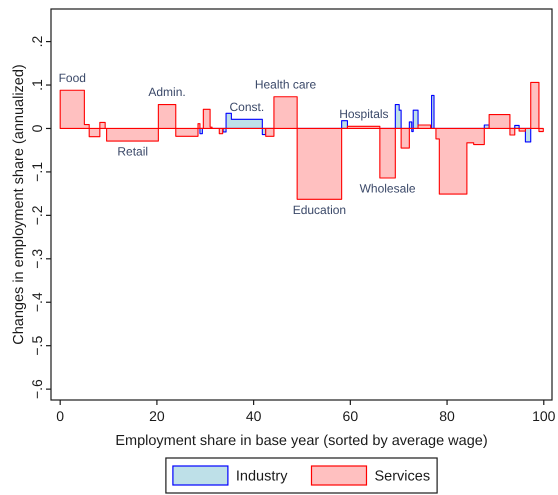 This screenshot has width=558, height=495. I want to click on y-tick-label: −.3, so click(37, 258).